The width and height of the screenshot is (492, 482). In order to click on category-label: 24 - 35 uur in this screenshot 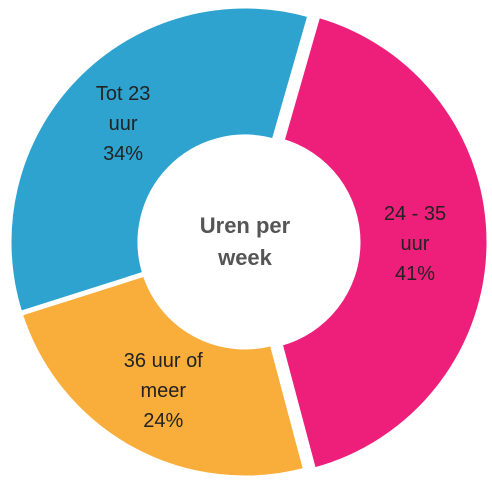, I will do `click(415, 228)`.